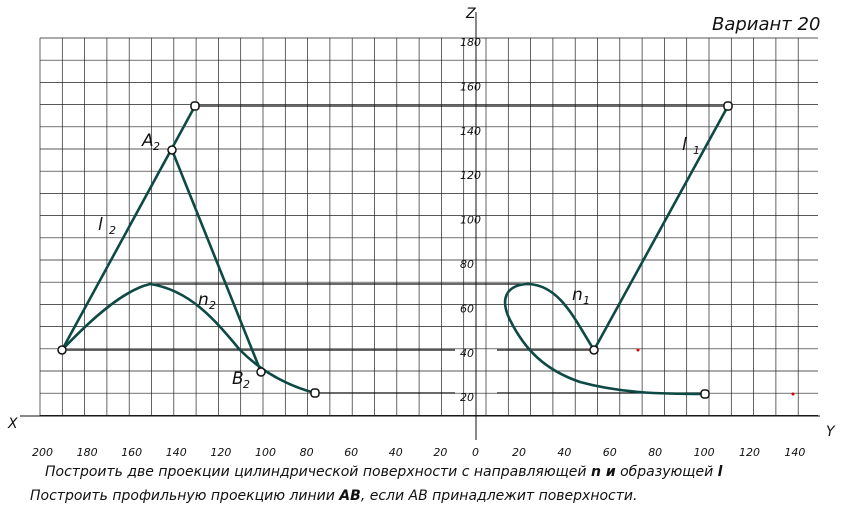  What do you see at coordinates (265, 452) in the screenshot?
I see `x-tick-label: 100` at bounding box center [265, 452].